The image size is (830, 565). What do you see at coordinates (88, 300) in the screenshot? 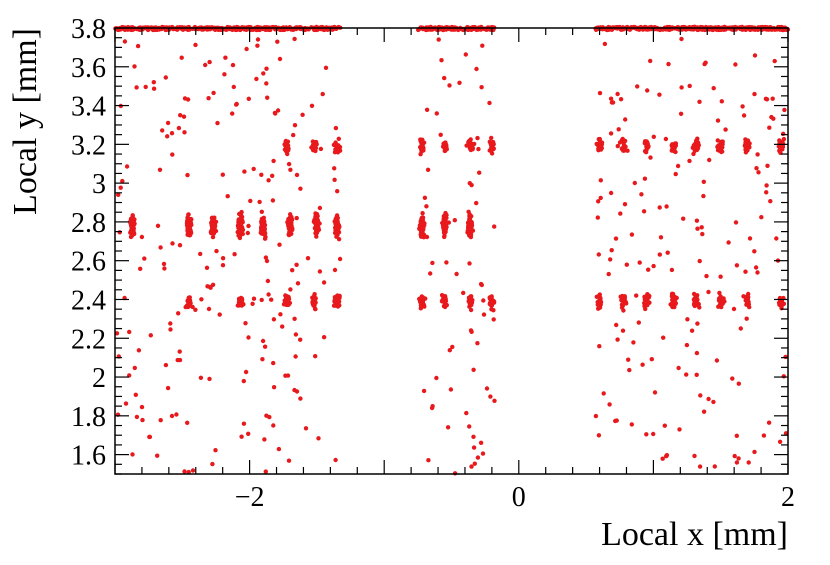
I see `y-tick-label: 2.4` at bounding box center [88, 300].